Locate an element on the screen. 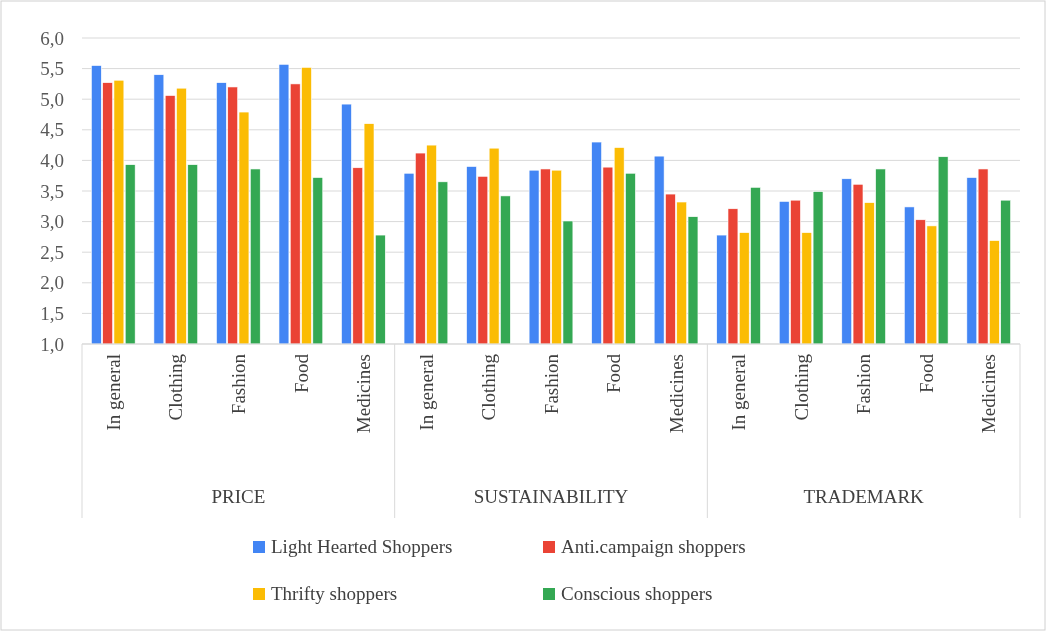  y-tick-label: 5,0 is located at coordinates (52, 99).